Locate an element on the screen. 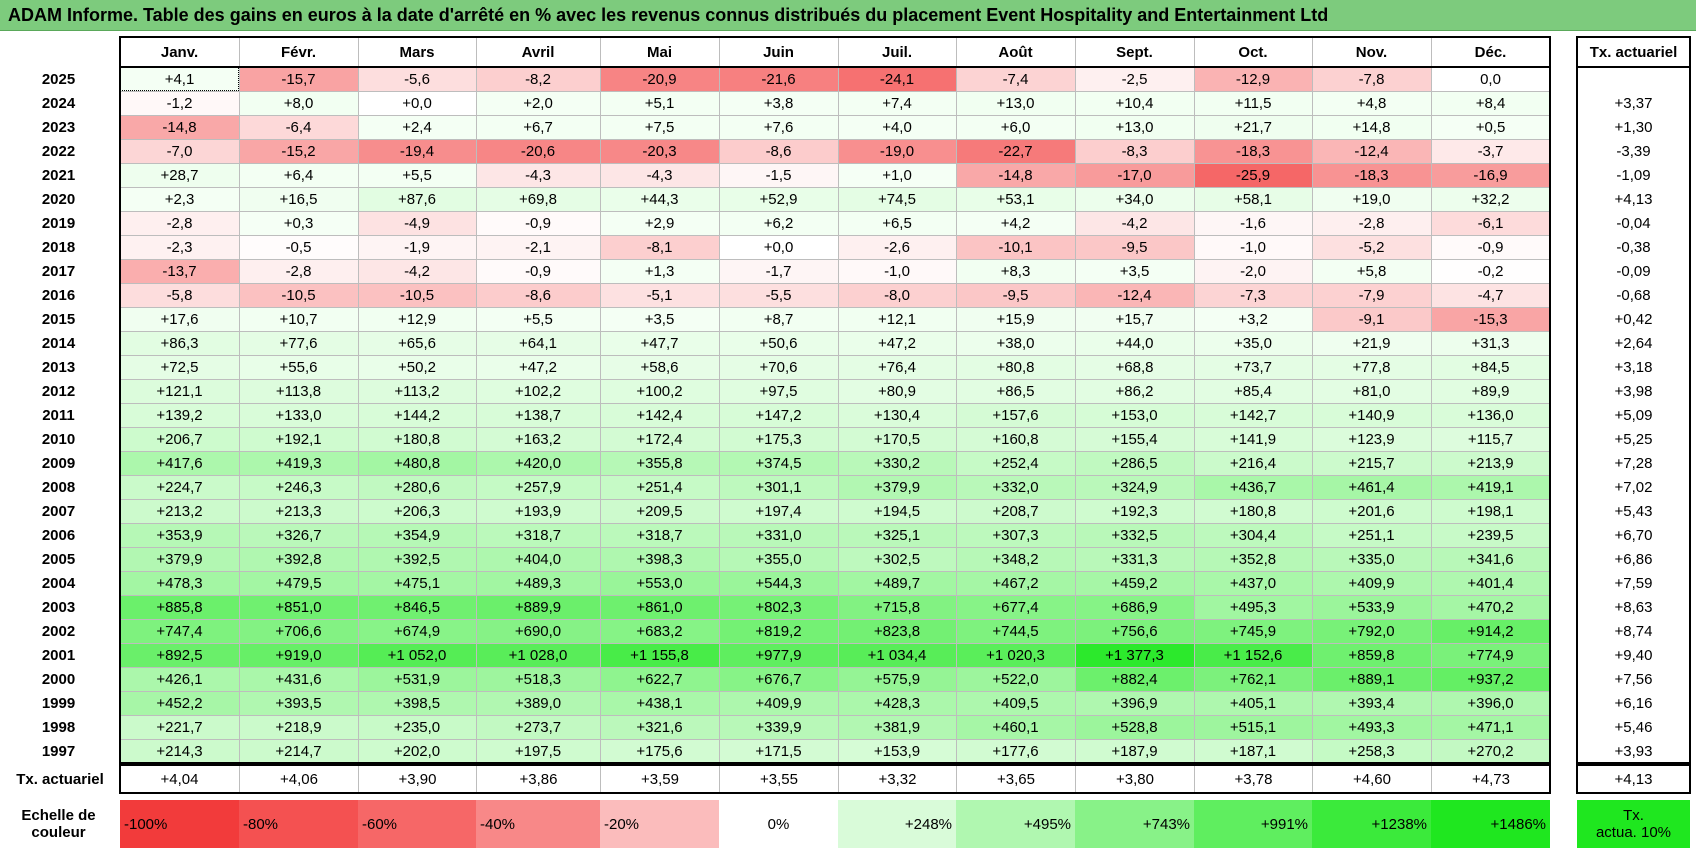  heatmap-cell: +478,3 is located at coordinates (179, 583).